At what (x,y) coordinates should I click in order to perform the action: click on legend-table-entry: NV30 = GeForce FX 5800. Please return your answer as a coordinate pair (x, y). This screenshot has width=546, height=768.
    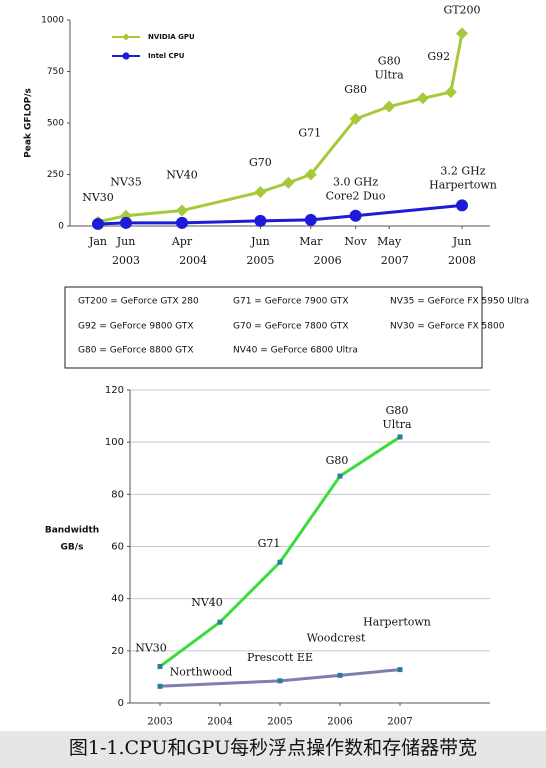
    Looking at the image, I should click on (447, 327).